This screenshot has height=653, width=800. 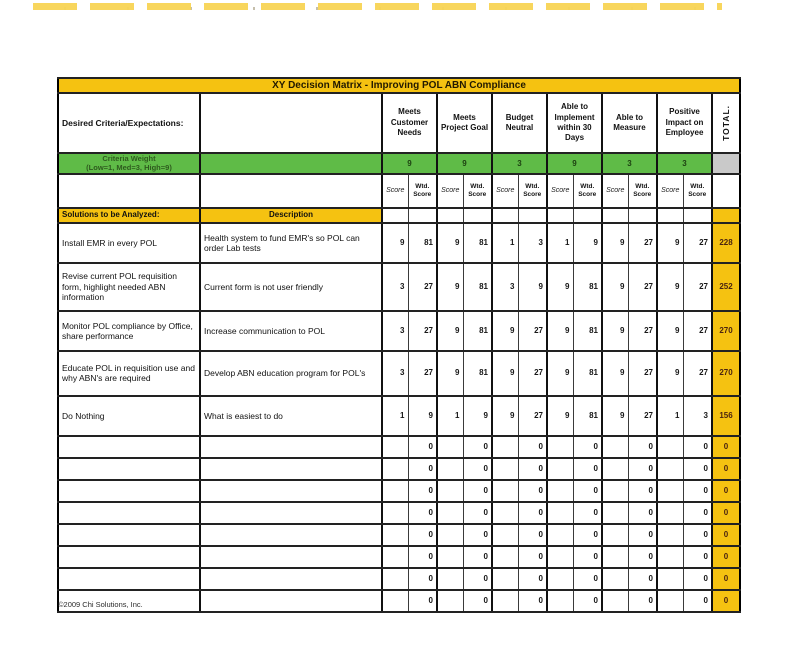 I want to click on description-cell: Develop ABN education program for POL's, so click(x=291, y=373).